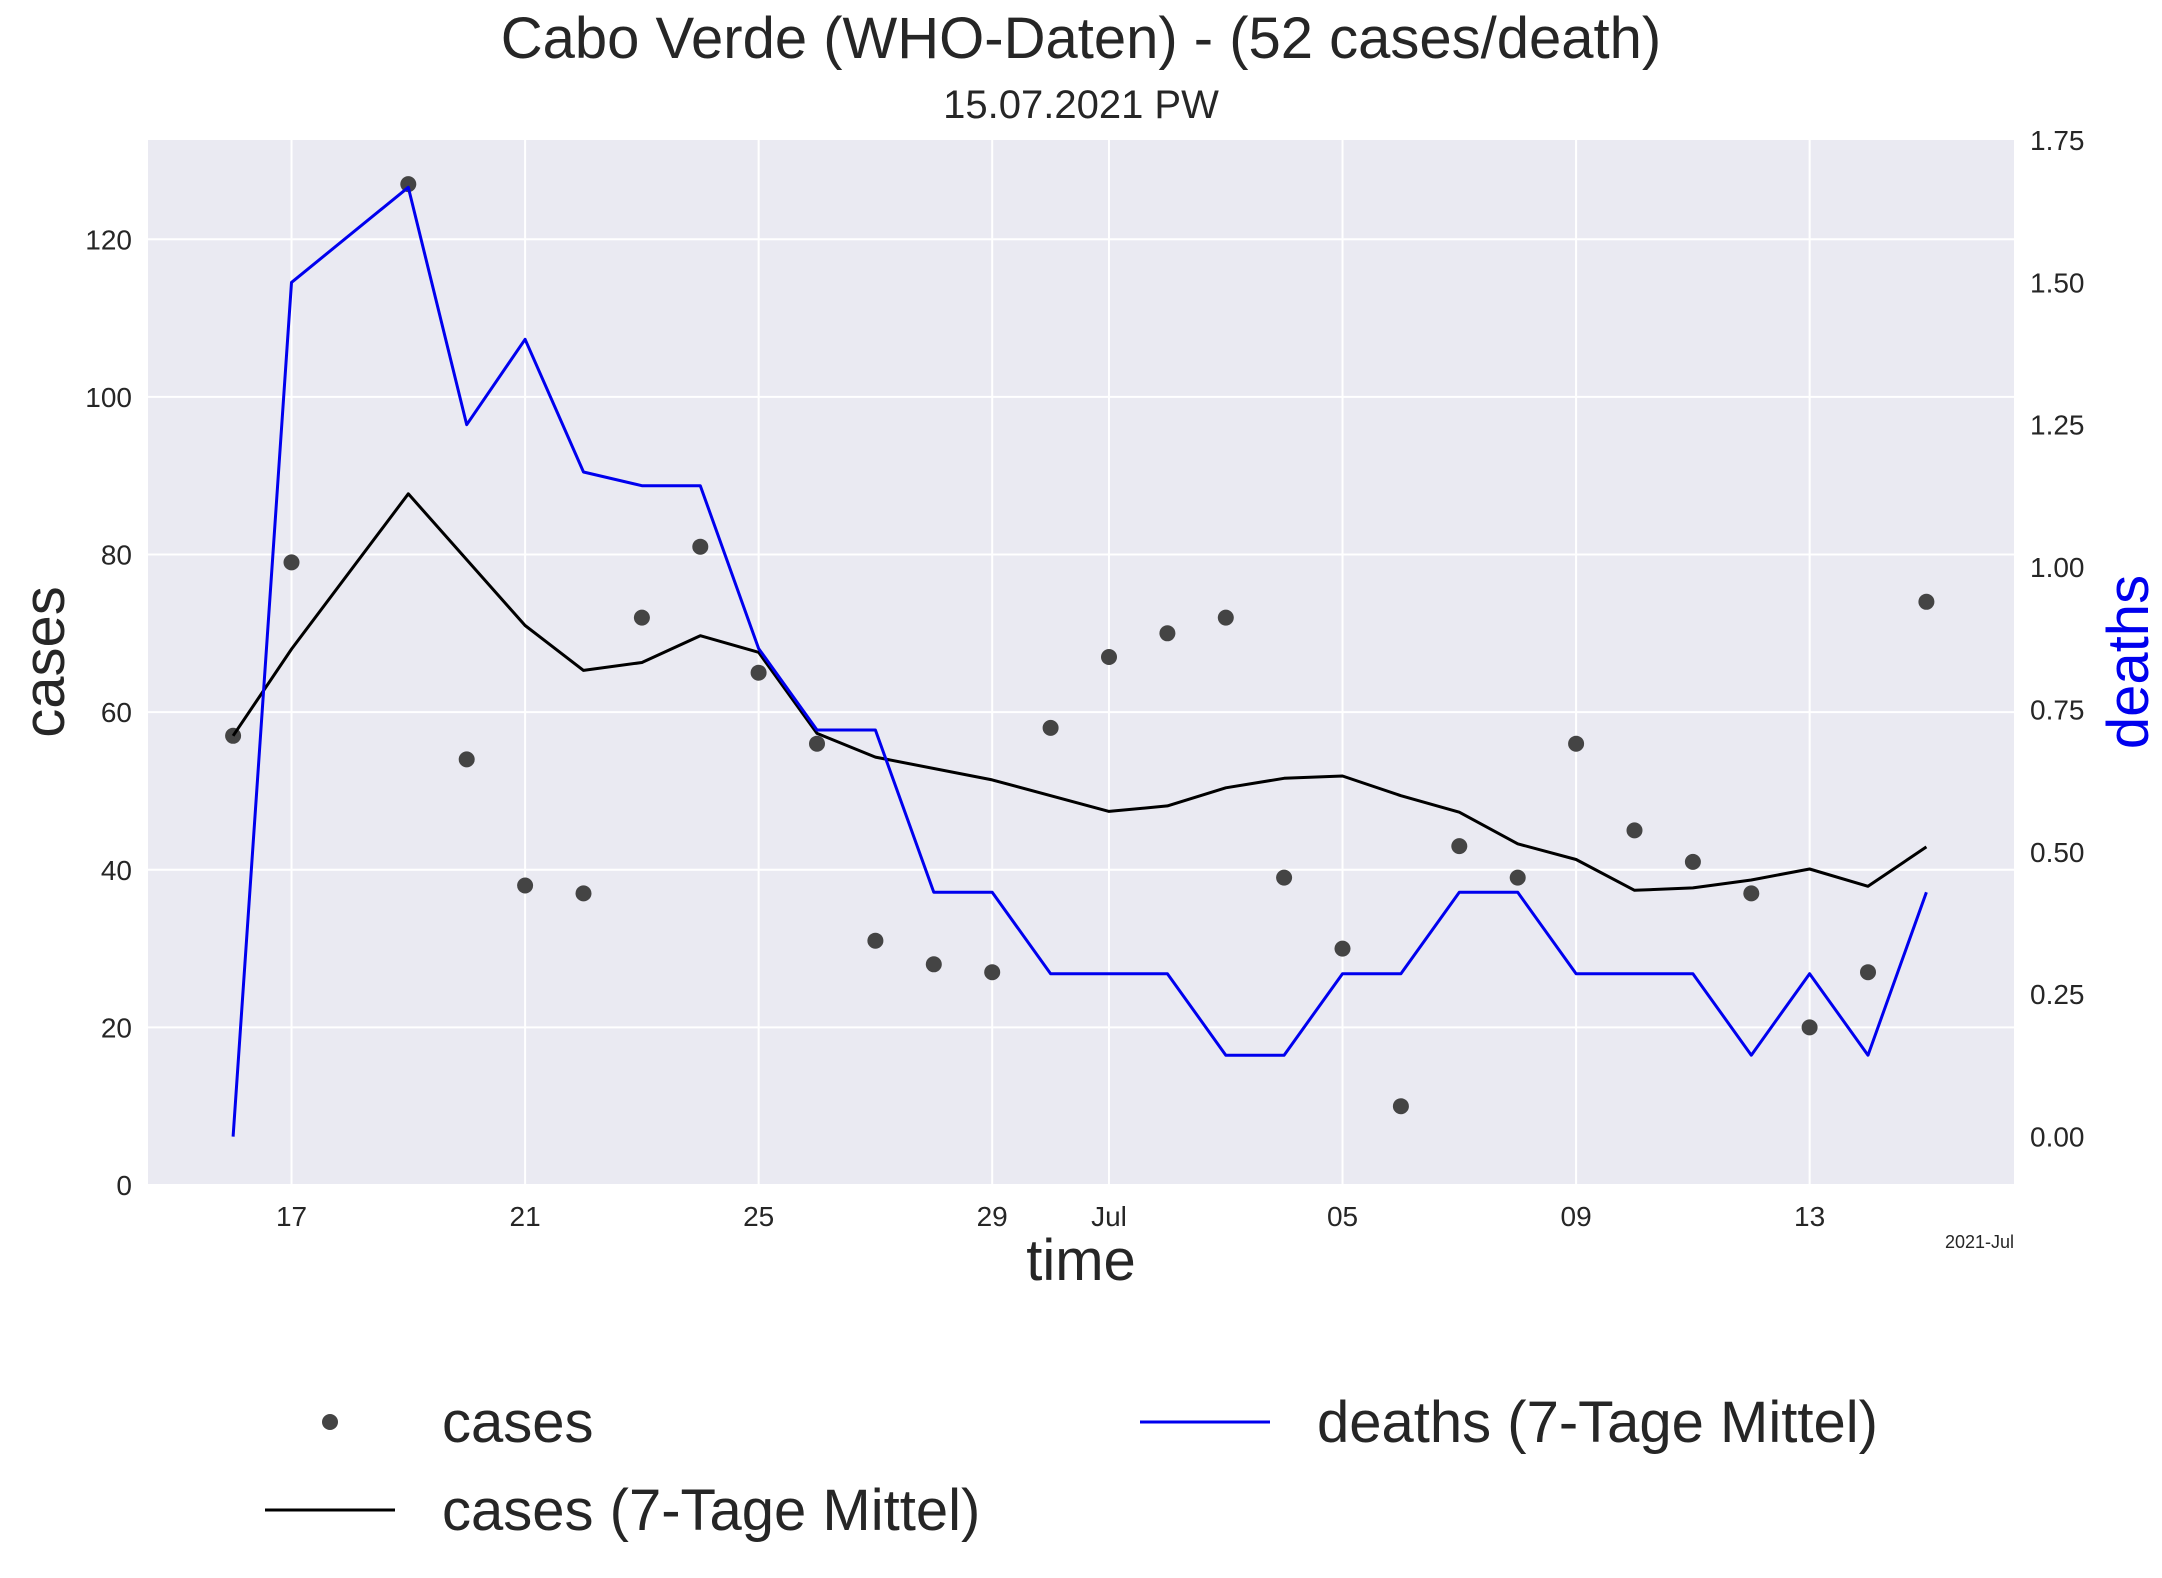  I want to click on y2-tick-label: 1.50, so click(2057, 282).